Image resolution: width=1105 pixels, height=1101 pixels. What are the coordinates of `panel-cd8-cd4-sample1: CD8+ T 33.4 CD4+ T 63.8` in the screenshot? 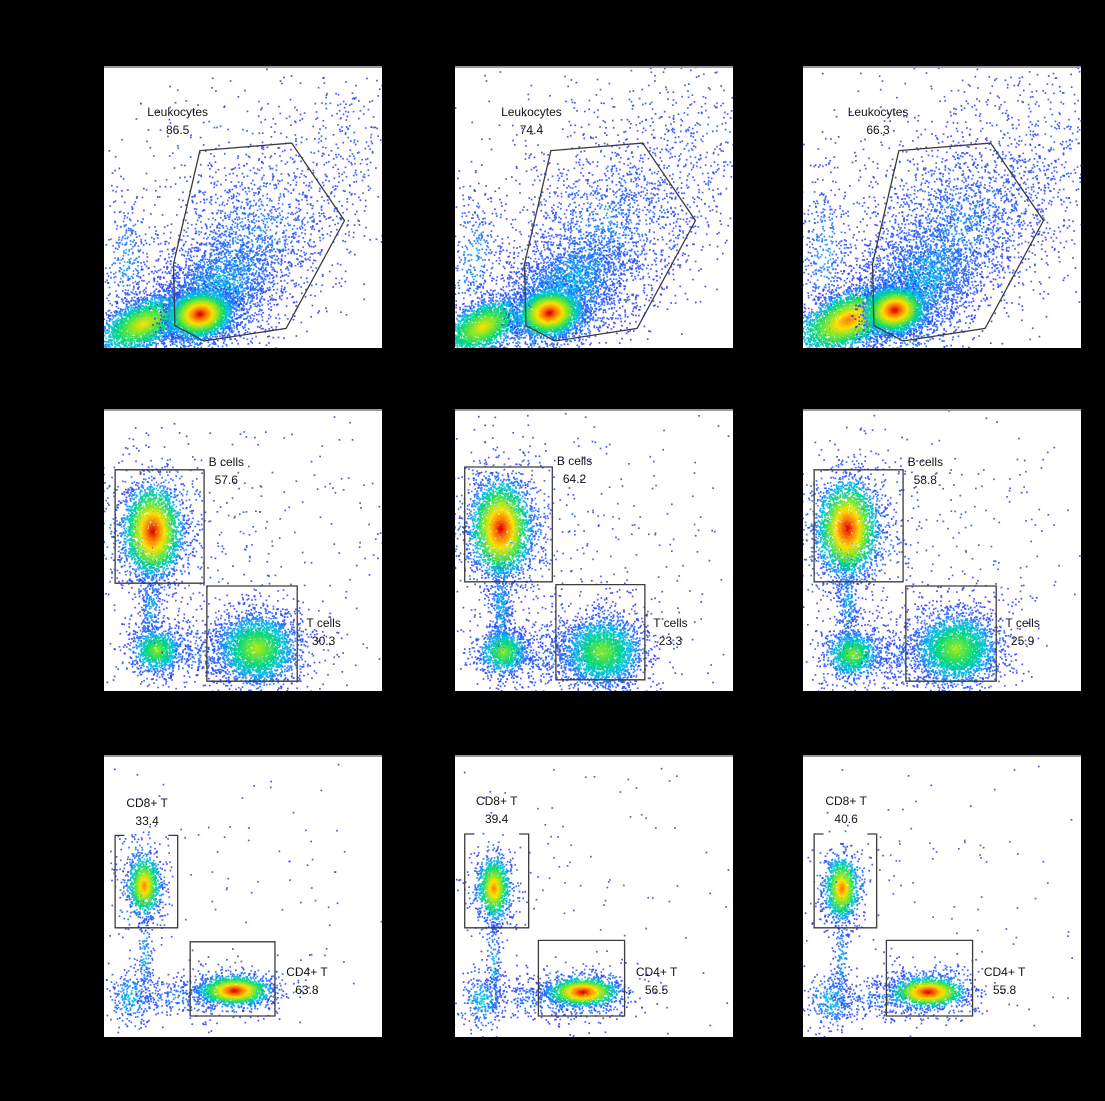 It's located at (243, 896).